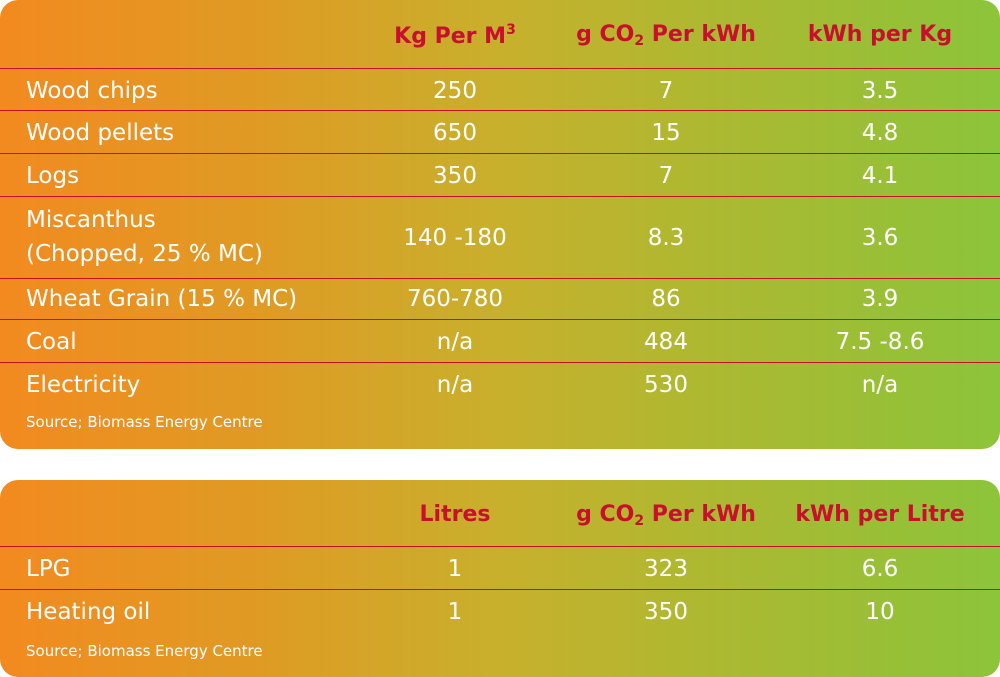 The height and width of the screenshot is (677, 1000). I want to click on cell-kg-per-m3: 250, so click(455, 91).